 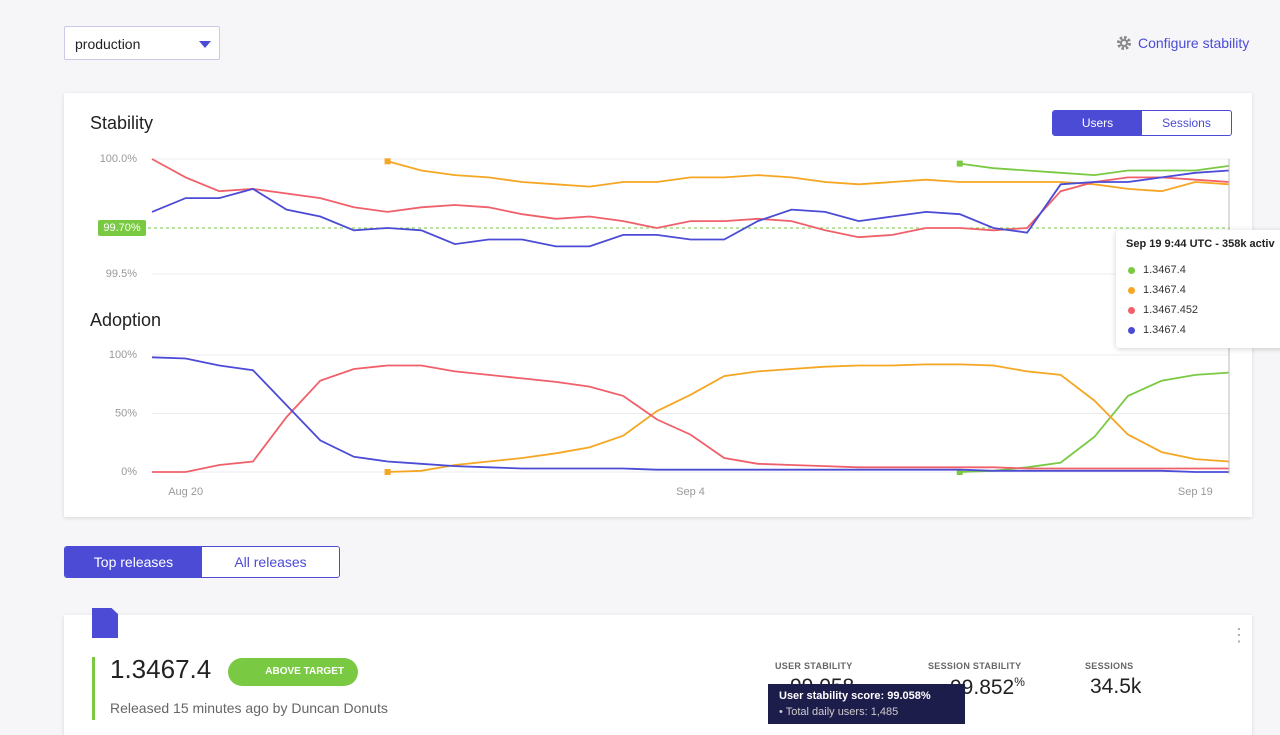 I want to click on stat-value: 34.5k, so click(x=1116, y=686).